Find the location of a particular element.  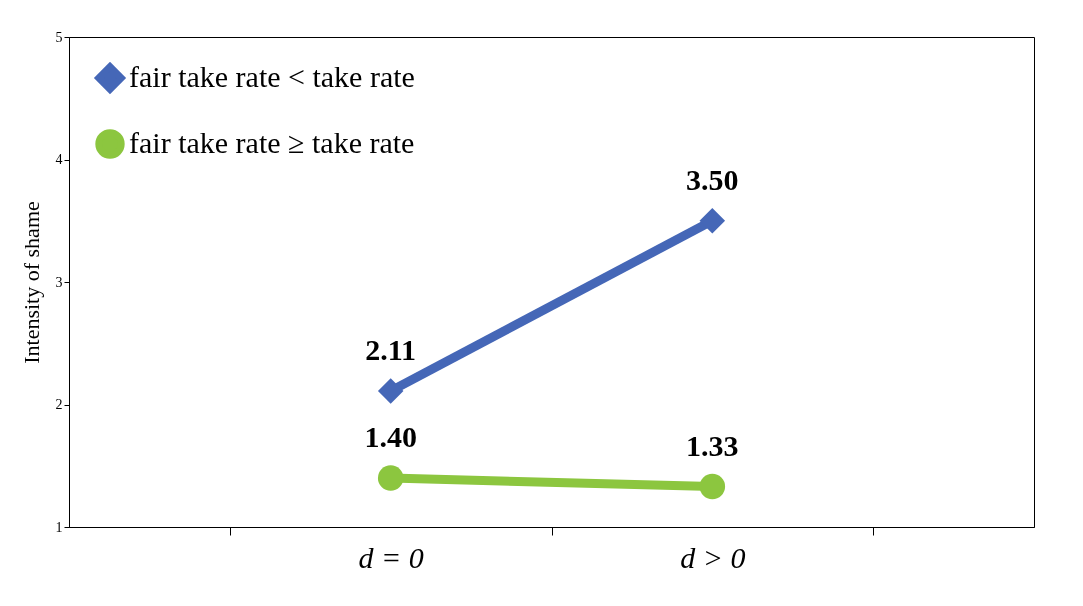

y-tick-label: 2 is located at coordinates (59, 404).